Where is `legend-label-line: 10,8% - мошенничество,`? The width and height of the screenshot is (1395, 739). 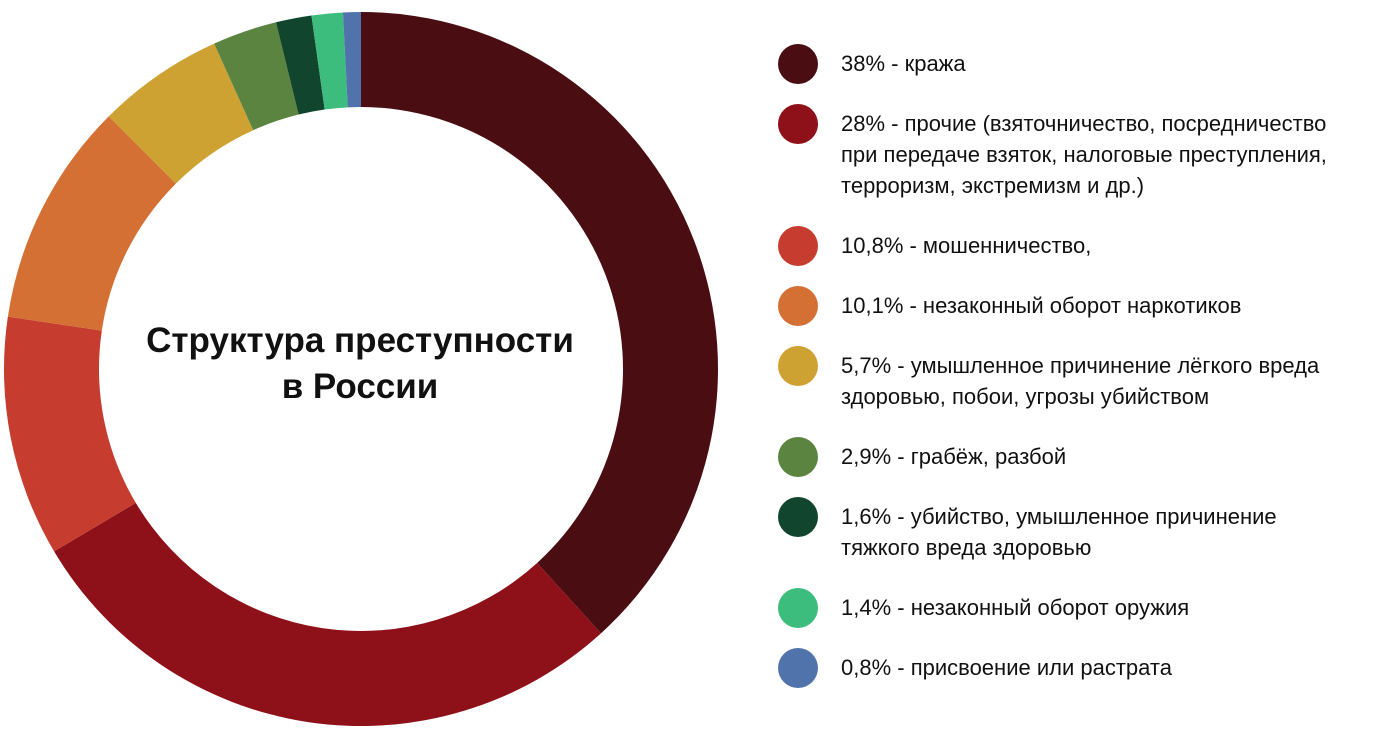 legend-label-line: 10,8% - мошенничество, is located at coordinates (966, 245).